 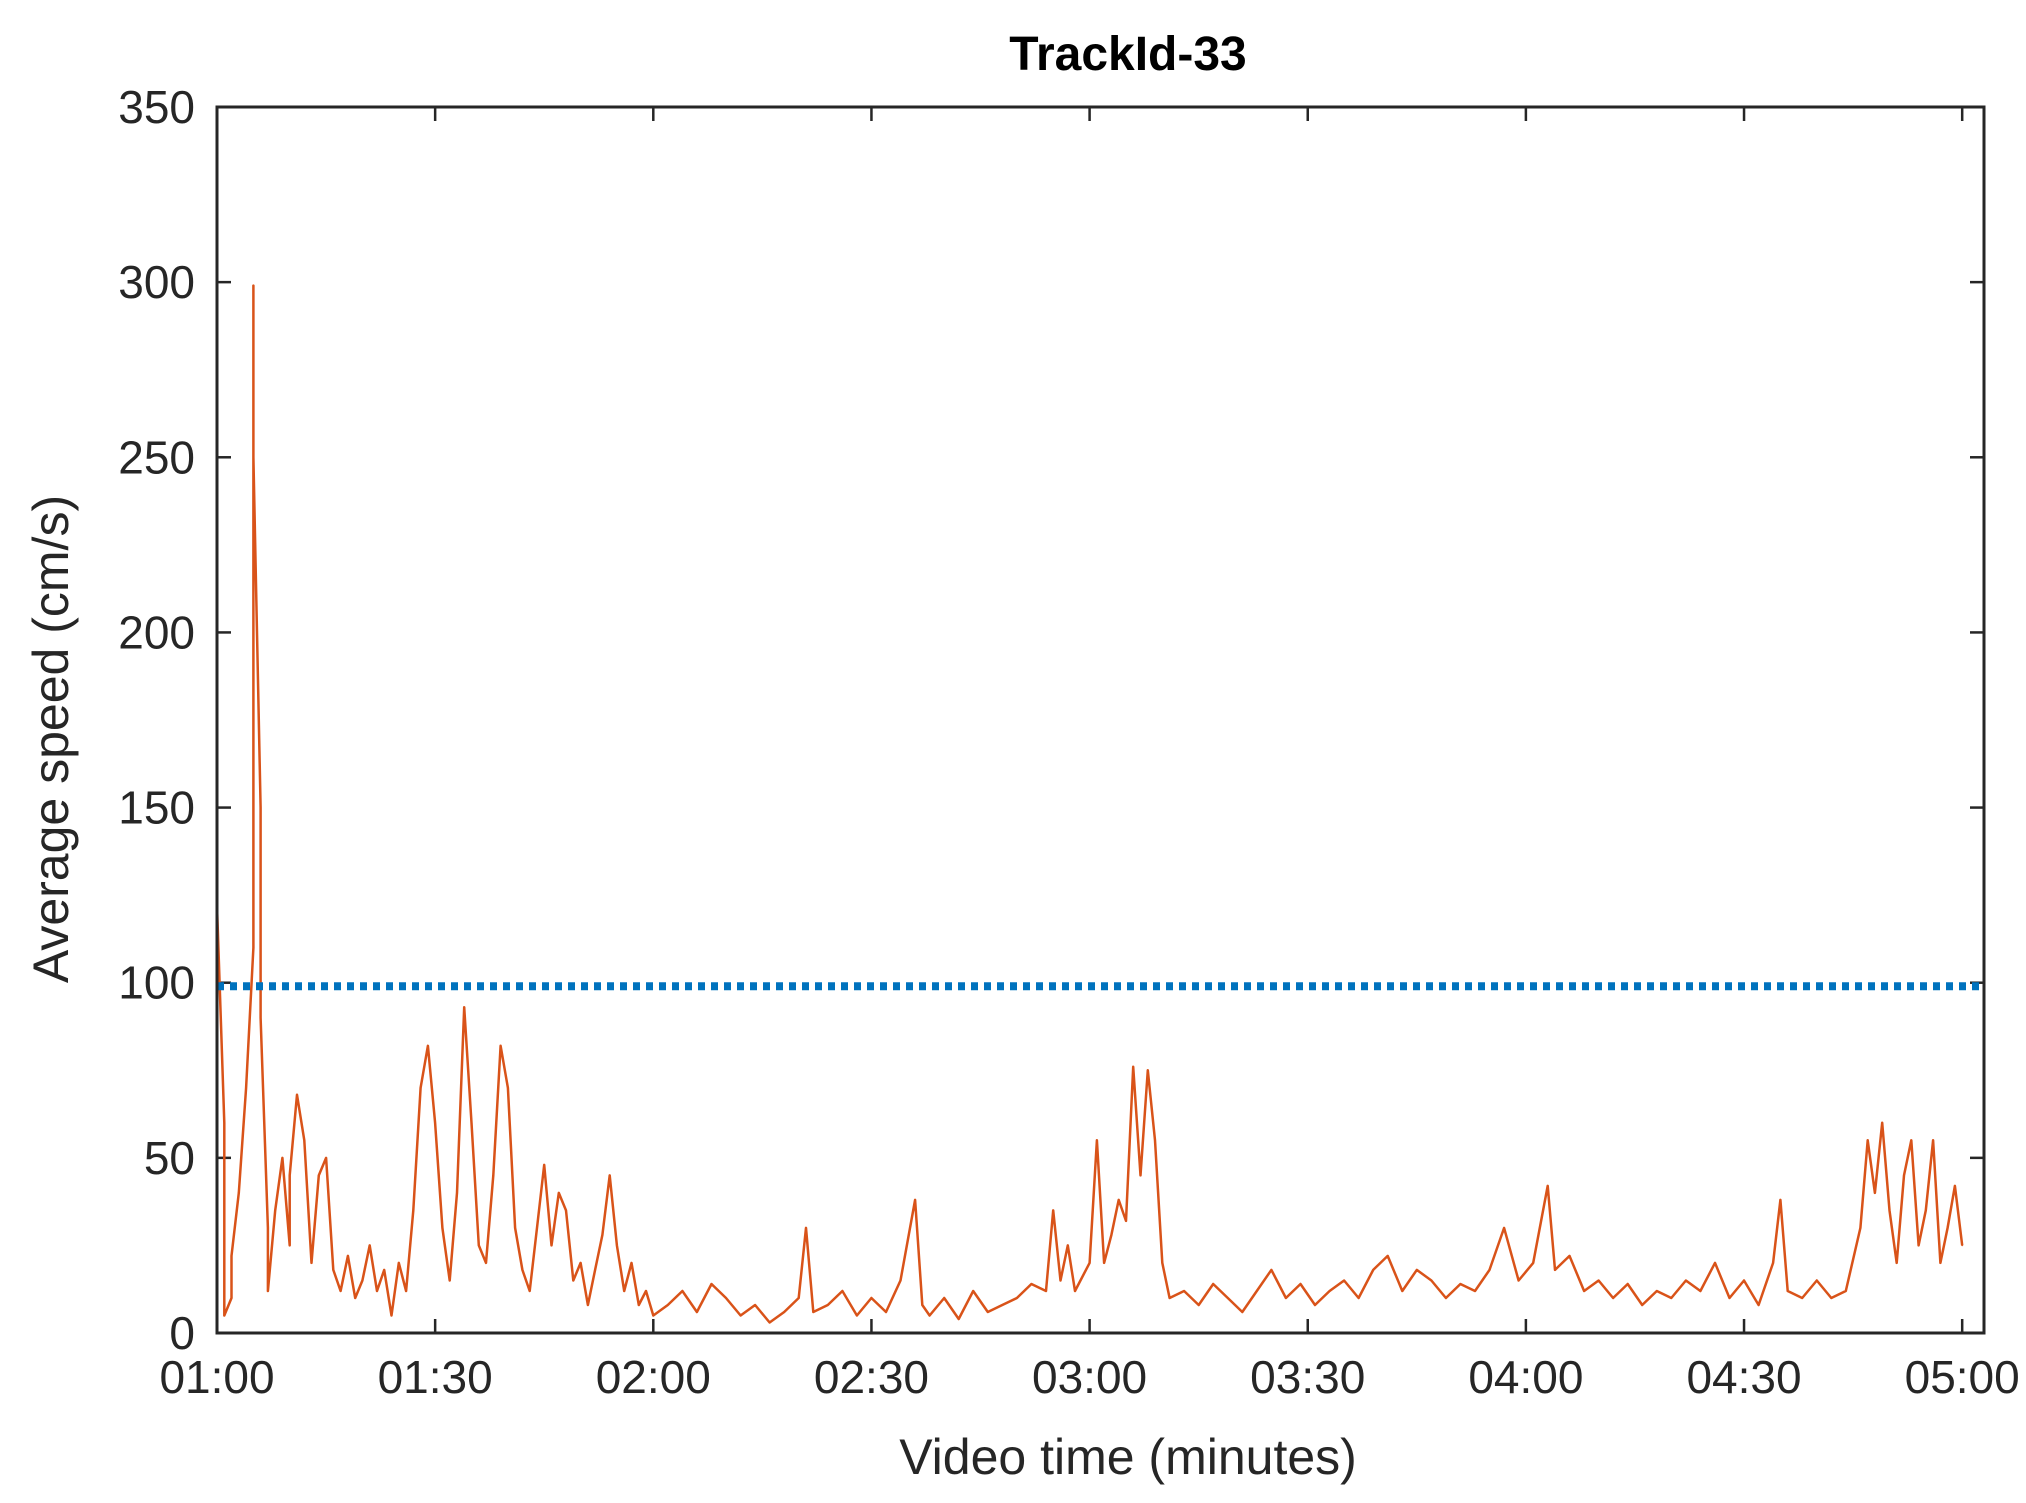 I want to click on x-tick-label: 02:30, so click(x=871, y=1377).